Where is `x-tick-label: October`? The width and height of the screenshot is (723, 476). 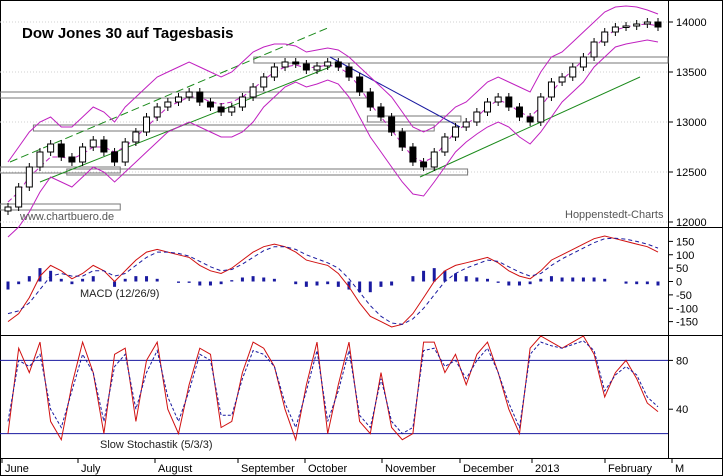
x-tick-label: October is located at coordinates (327, 469).